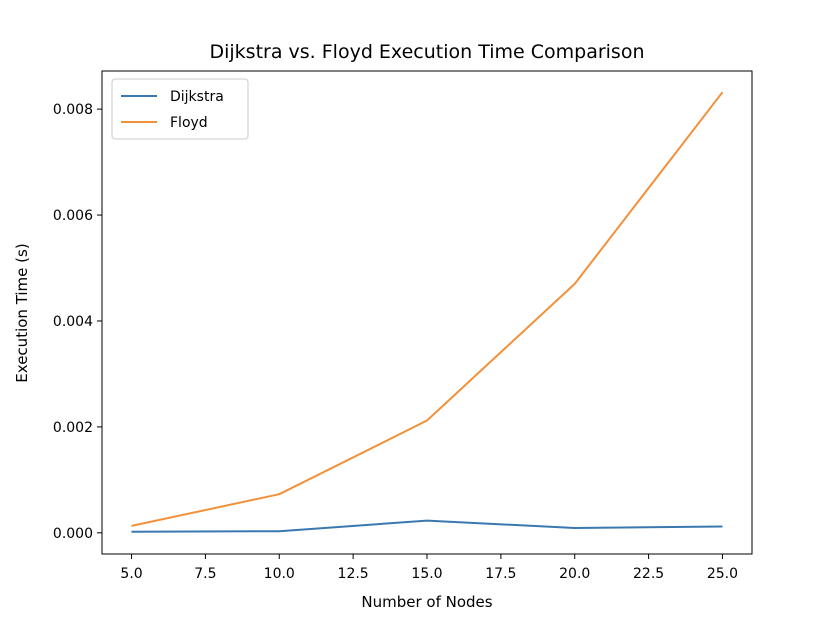  I want to click on x-tick-label: 15.0, so click(426, 574).